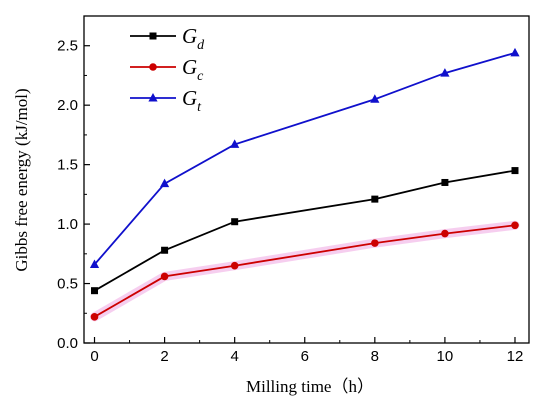  I want to click on x-tick-label-10: 10, so click(445, 356).